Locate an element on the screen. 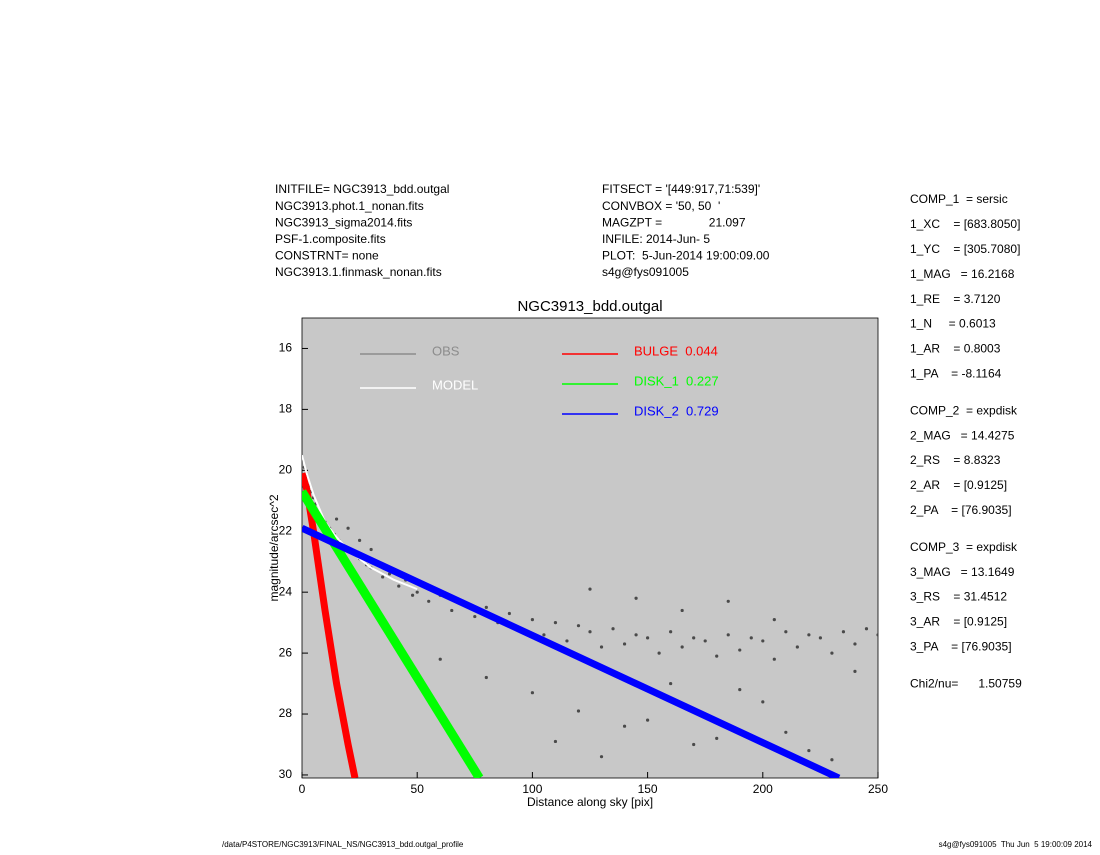 Image resolution: width=1100 pixels, height=855 pixels. fit-parameter: 2_MAG = 14.4275 is located at coordinates (962, 435).